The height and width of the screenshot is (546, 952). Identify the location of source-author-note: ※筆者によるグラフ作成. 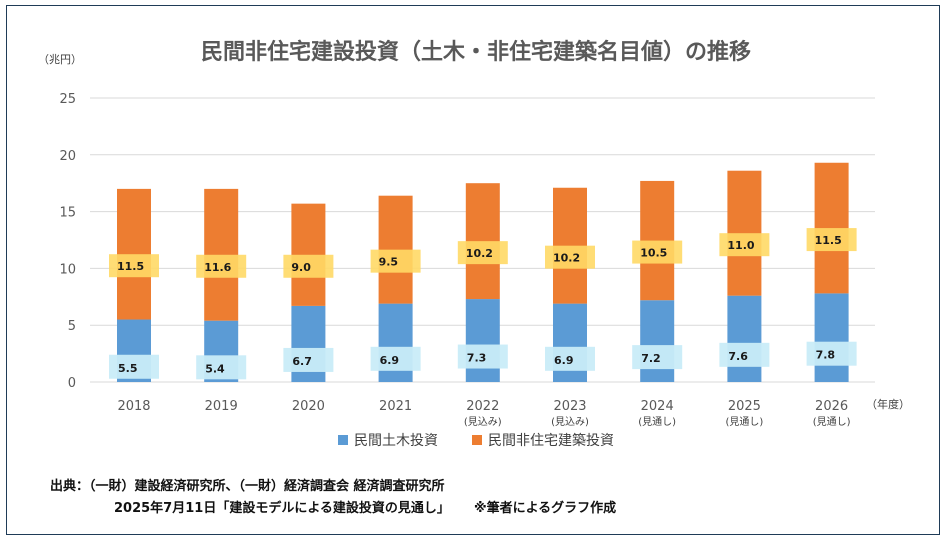
(545, 508).